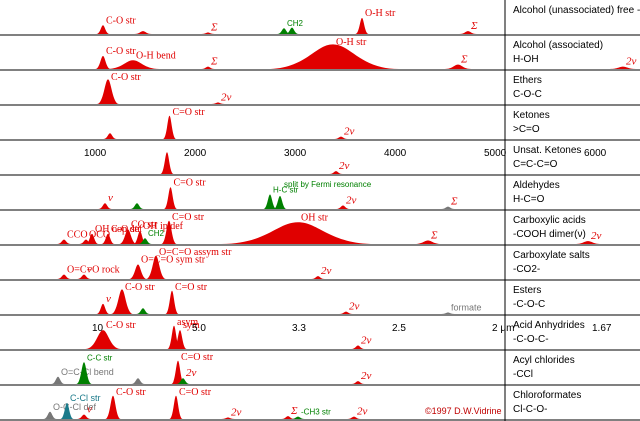 The height and width of the screenshot is (421, 640). Describe the element at coordinates (547, 395) in the screenshot. I see `compound-name: Chloroformates` at that location.